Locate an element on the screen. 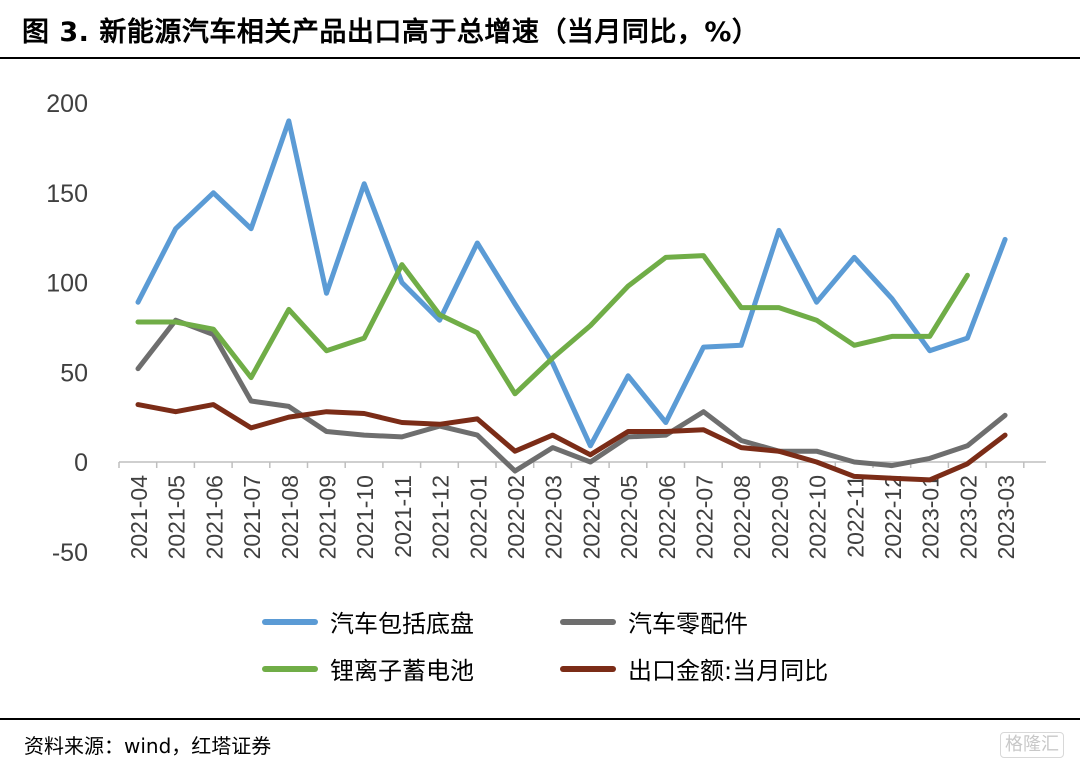 This screenshot has height=765, width=1080. series-line-export-yoy is located at coordinates (571, 442).